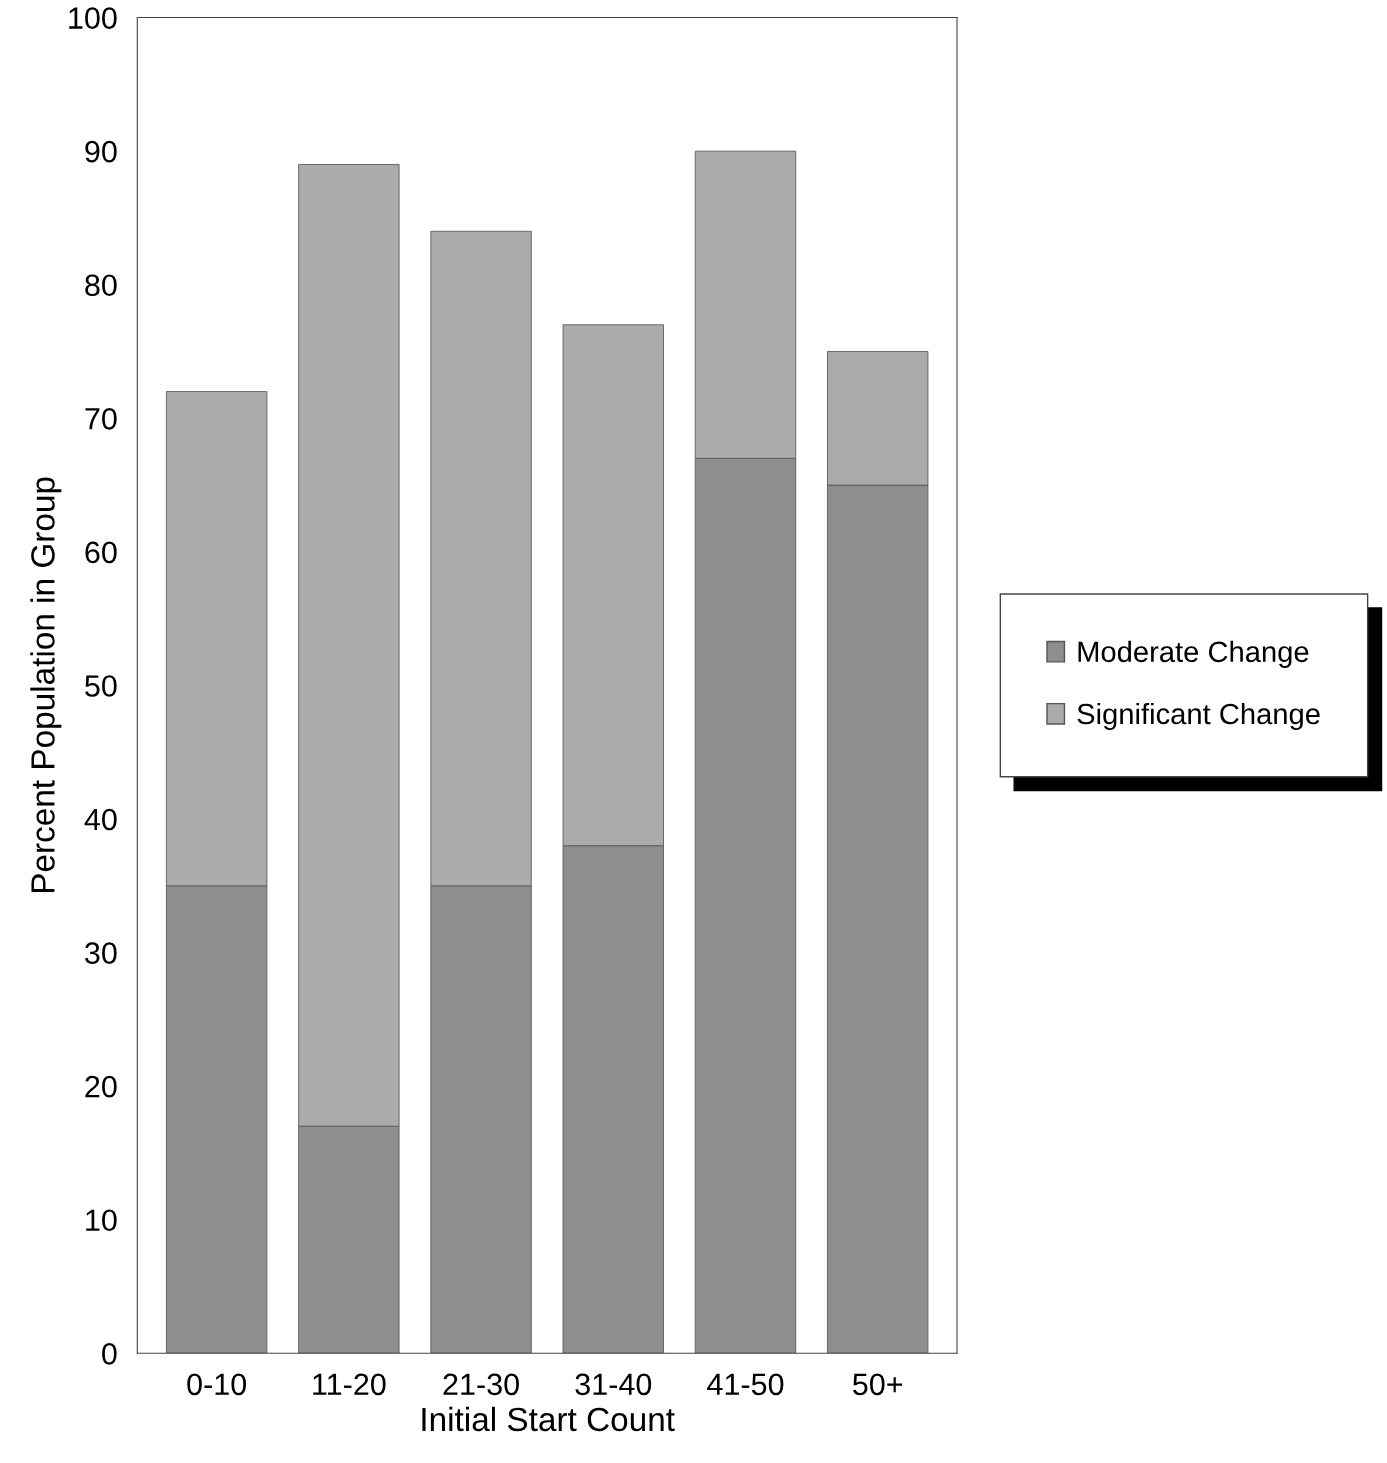 The image size is (1387, 1463). What do you see at coordinates (745, 1384) in the screenshot?
I see `x-tick-label: 41-50` at bounding box center [745, 1384].